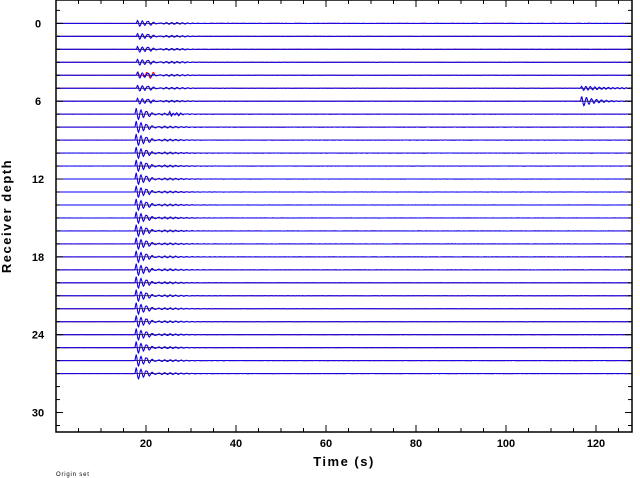  What do you see at coordinates (506, 444) in the screenshot?
I see `x-tick-label: 100` at bounding box center [506, 444].